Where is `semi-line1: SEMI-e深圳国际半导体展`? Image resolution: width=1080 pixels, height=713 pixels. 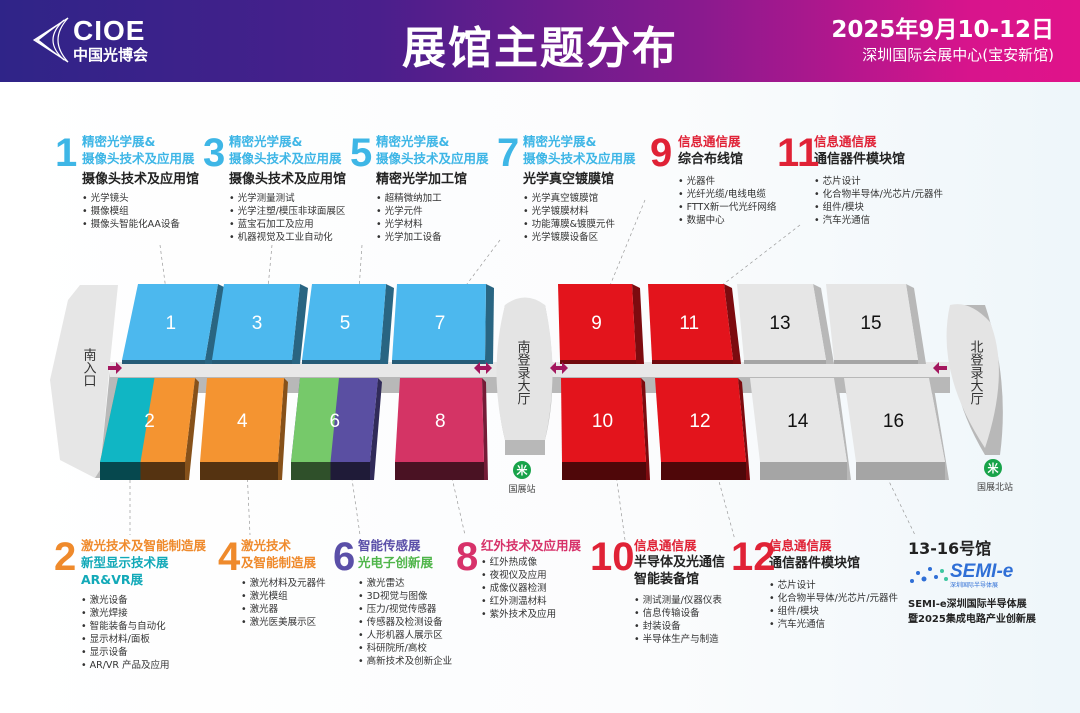
semi-line1: SEMI-e深圳国际半导体展 is located at coordinates (967, 604).